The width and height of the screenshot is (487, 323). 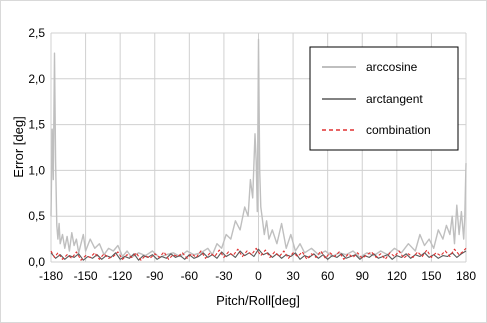 What do you see at coordinates (431, 276) in the screenshot?
I see `x-tick-label: 150` at bounding box center [431, 276].